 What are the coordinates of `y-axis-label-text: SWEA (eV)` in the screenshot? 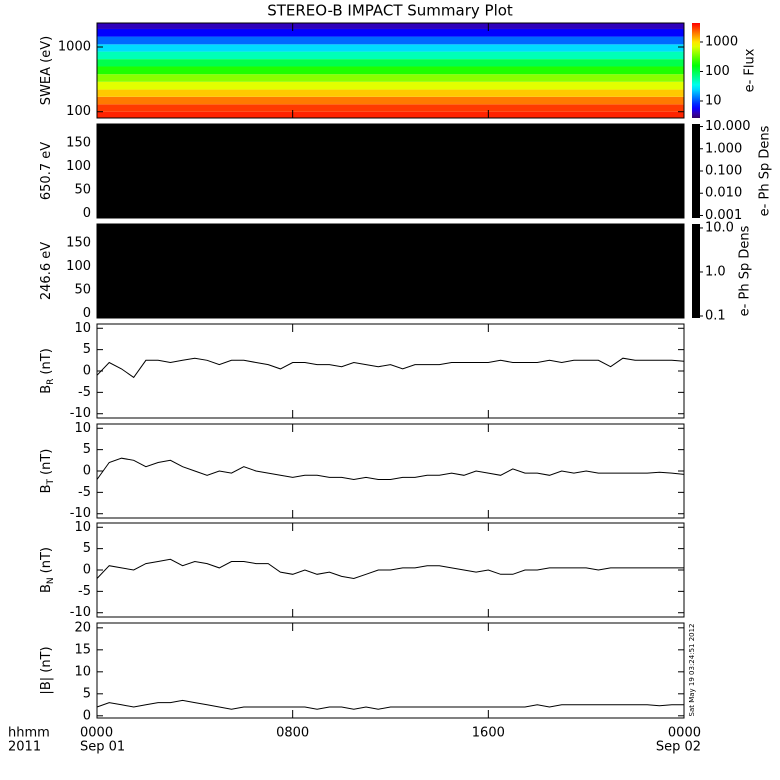 It's located at (46, 70).